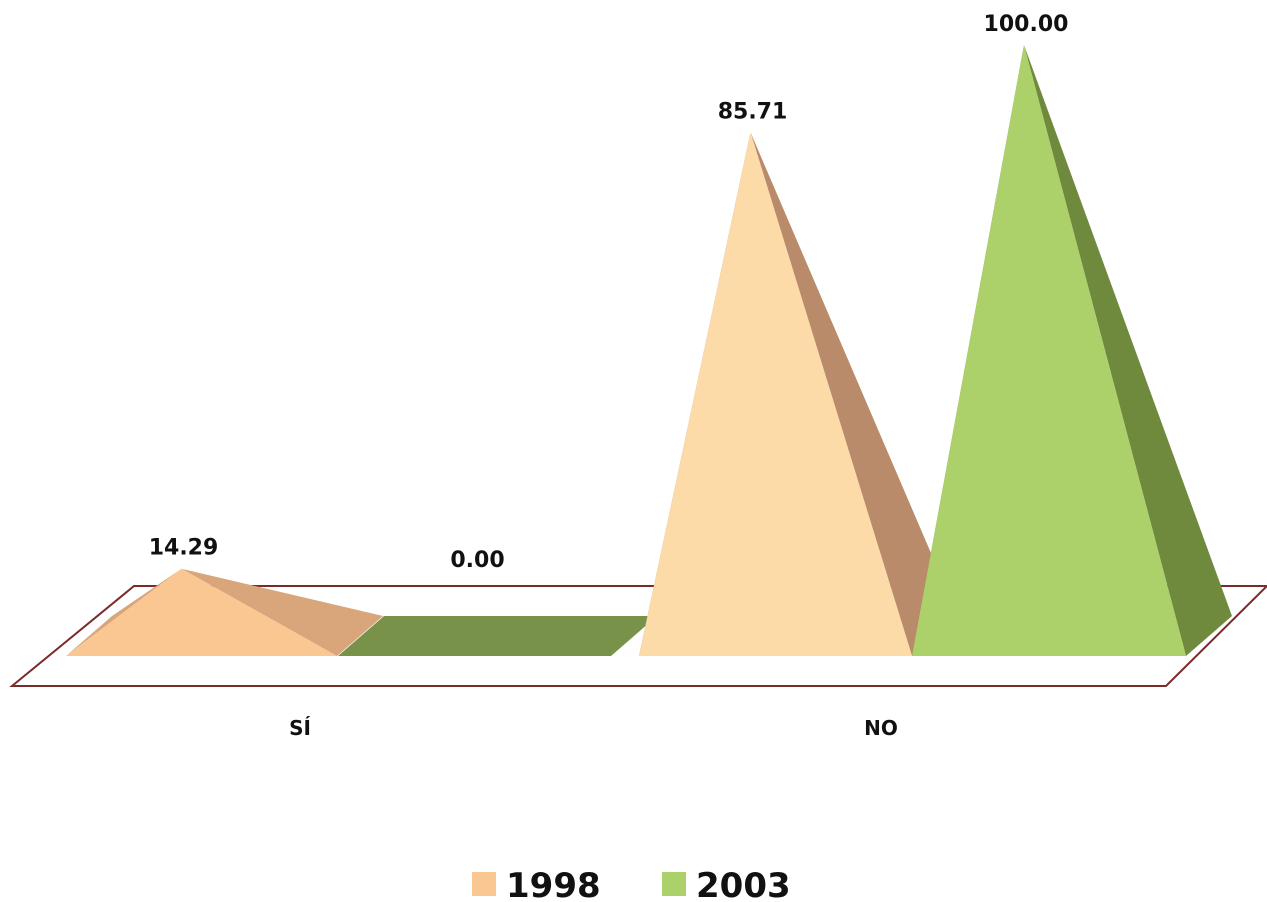 The image size is (1267, 902). I want to click on legend-swatch-2003, so click(674, 884).